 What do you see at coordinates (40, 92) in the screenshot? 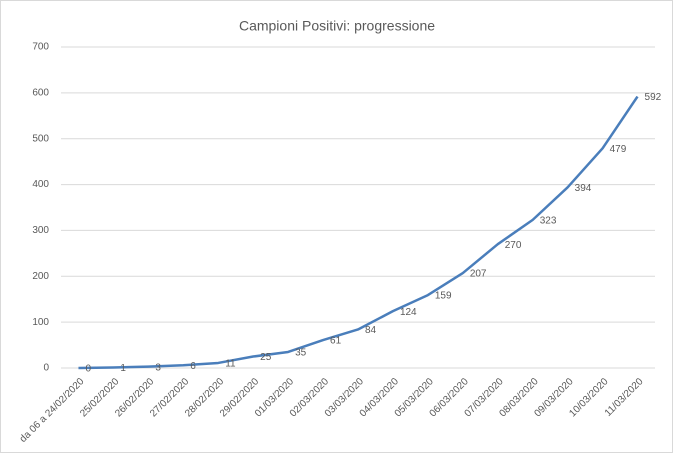
I see `y-tick-label: 600` at bounding box center [40, 92].